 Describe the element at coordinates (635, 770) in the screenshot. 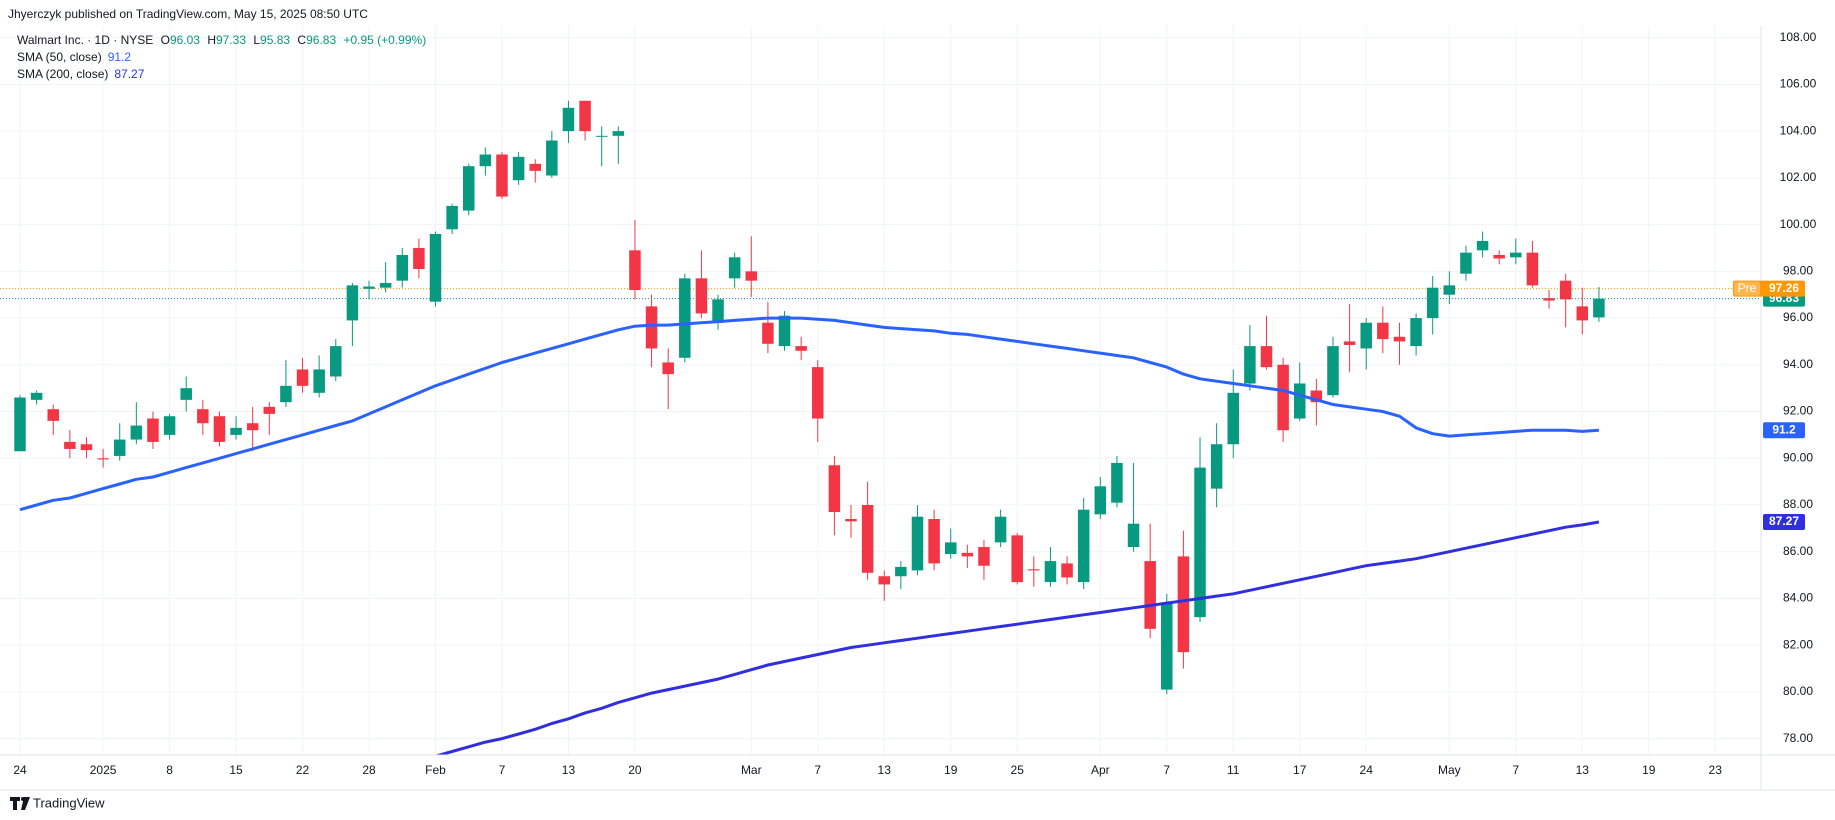

I see `x-tick-label: 20` at that location.